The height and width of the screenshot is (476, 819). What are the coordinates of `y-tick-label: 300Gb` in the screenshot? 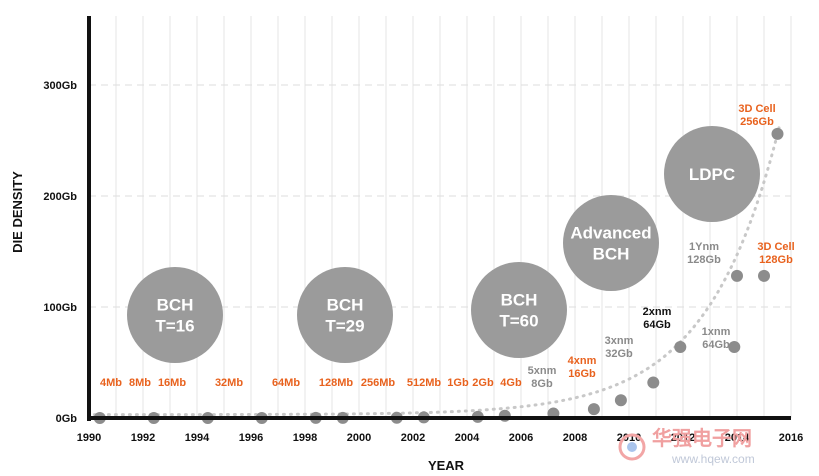 It's located at (60, 86).